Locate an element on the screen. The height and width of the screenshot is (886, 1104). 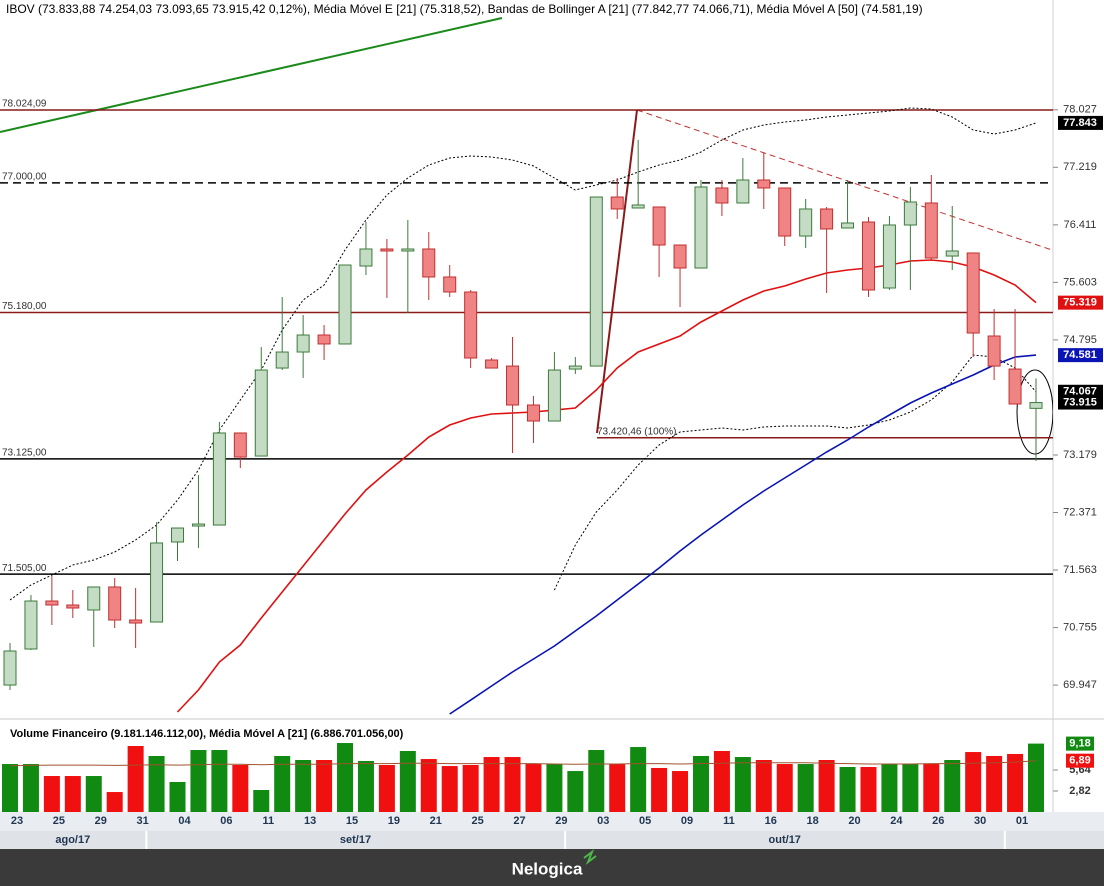
month-label: out/17 is located at coordinates (785, 840).